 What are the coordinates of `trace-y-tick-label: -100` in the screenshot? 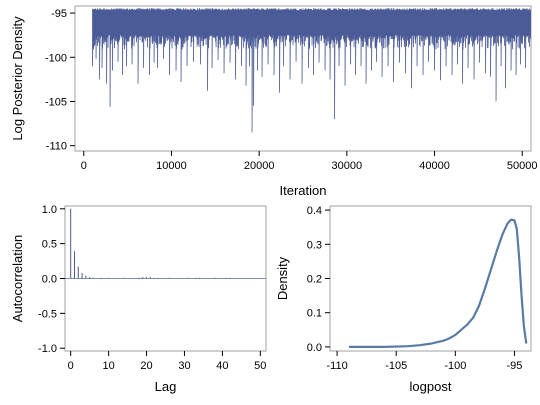 It's located at (56, 58).